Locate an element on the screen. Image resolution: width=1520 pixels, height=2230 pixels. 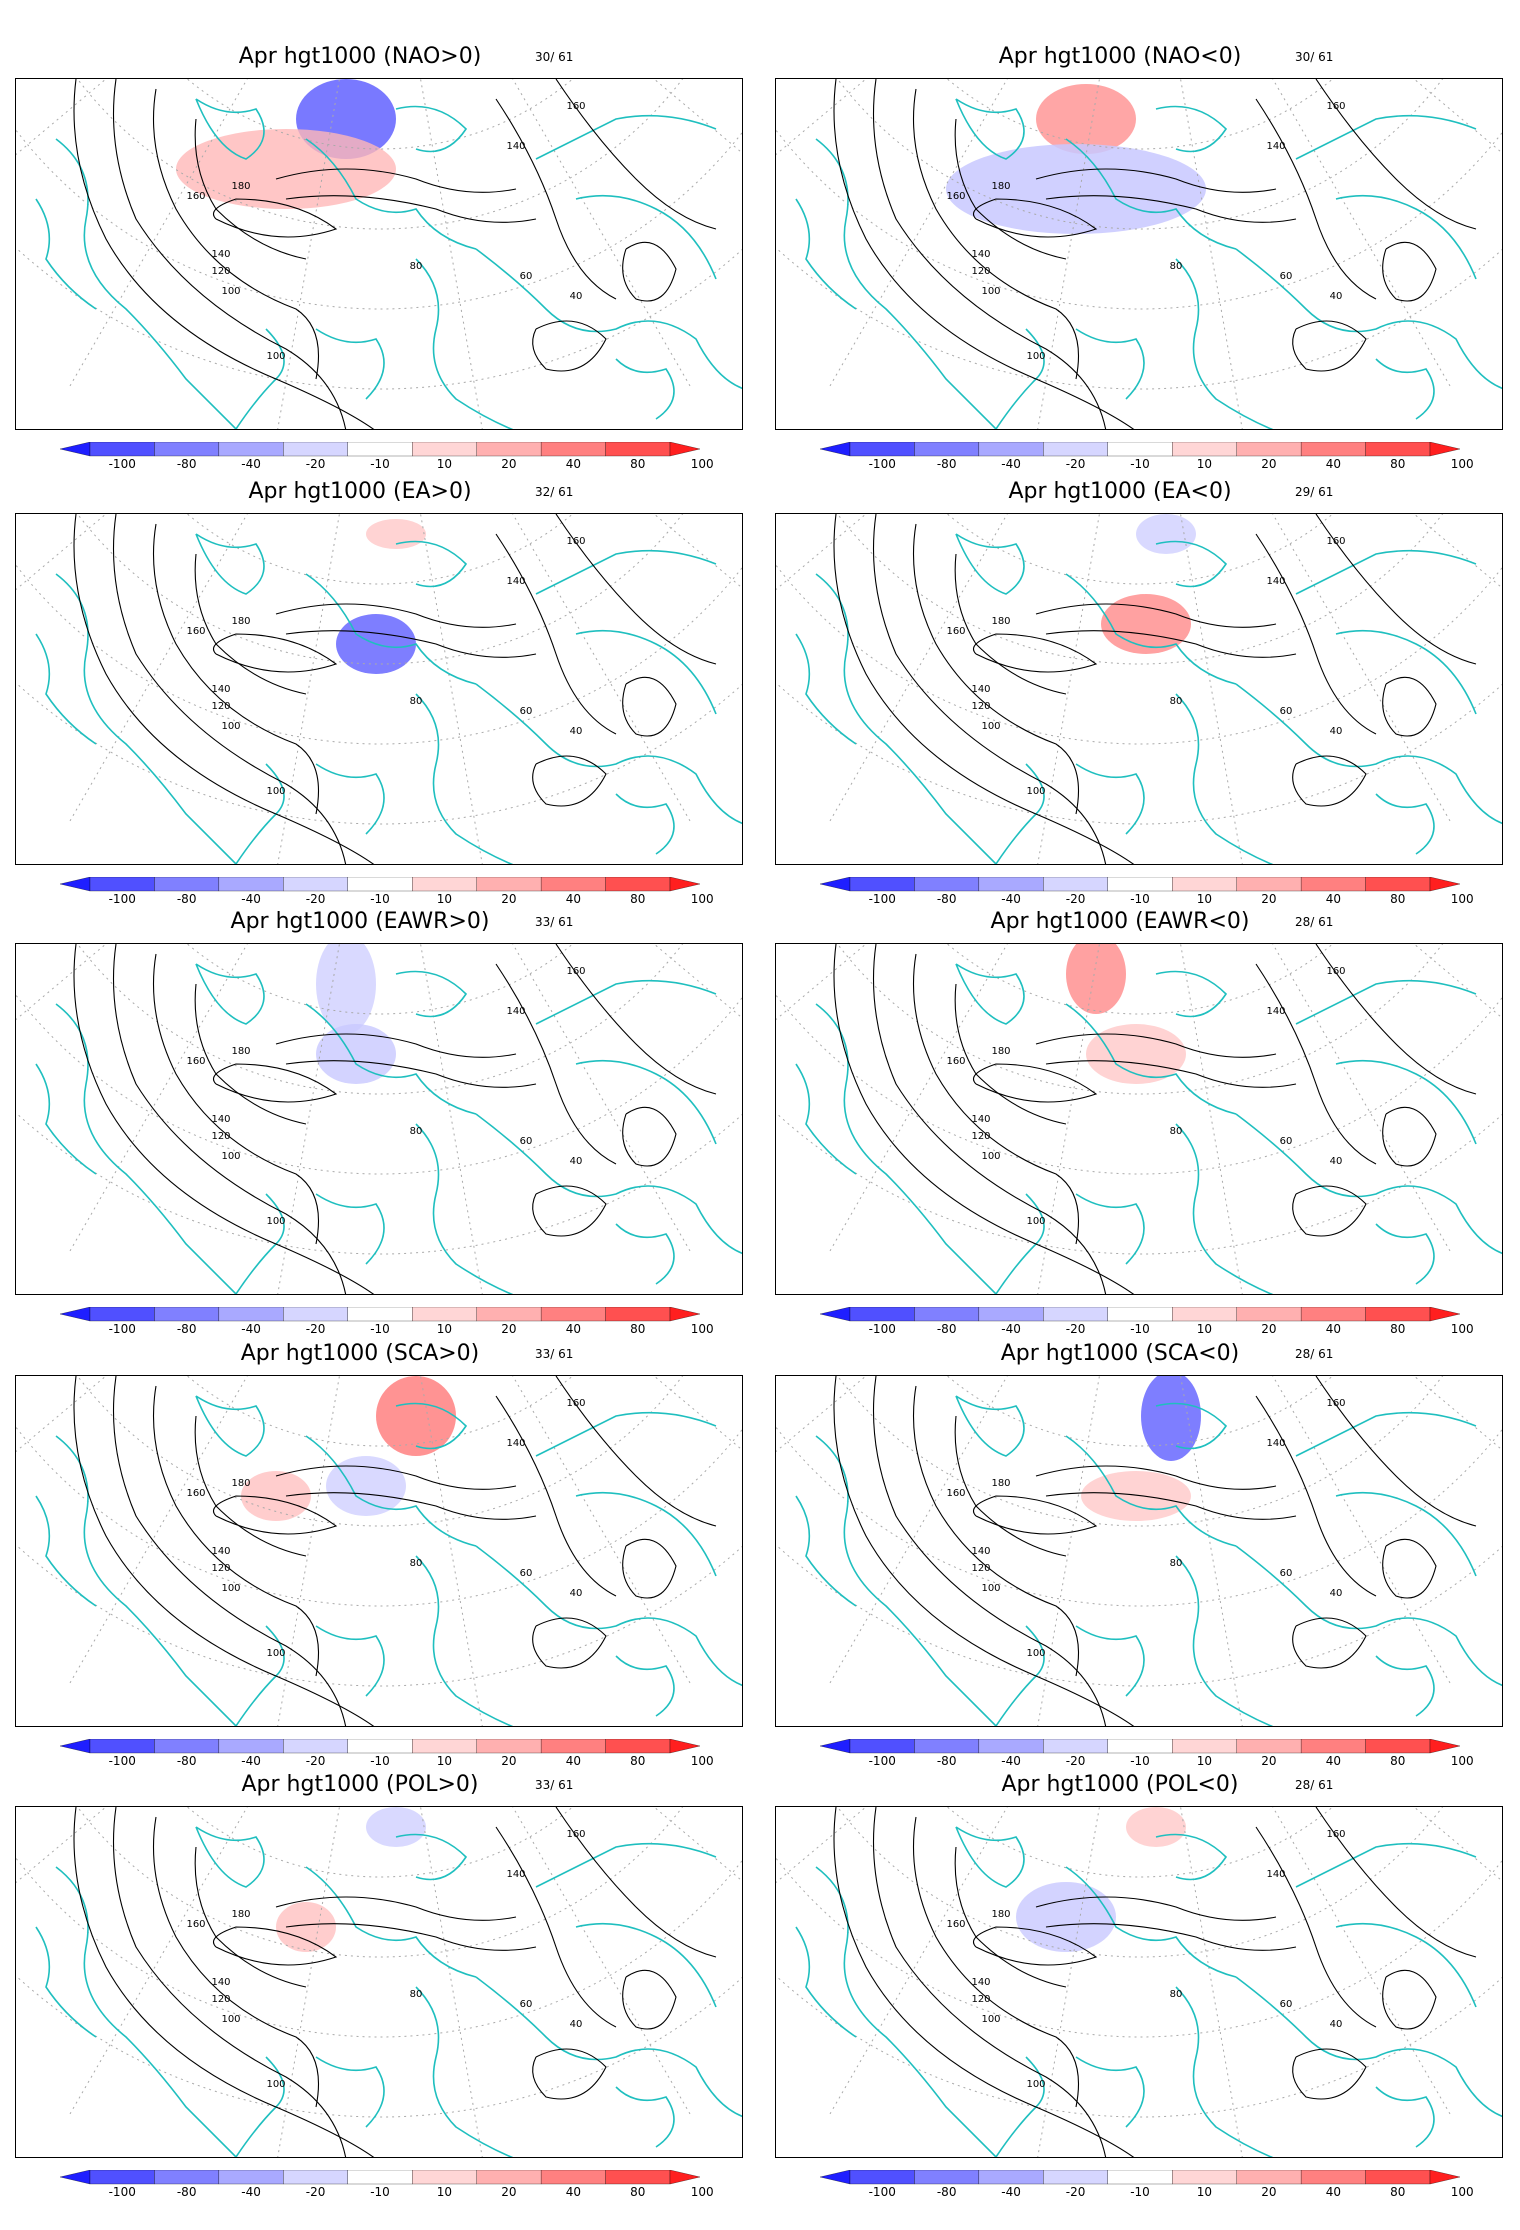
colorbar-arrow-high is located at coordinates (685, 1314).